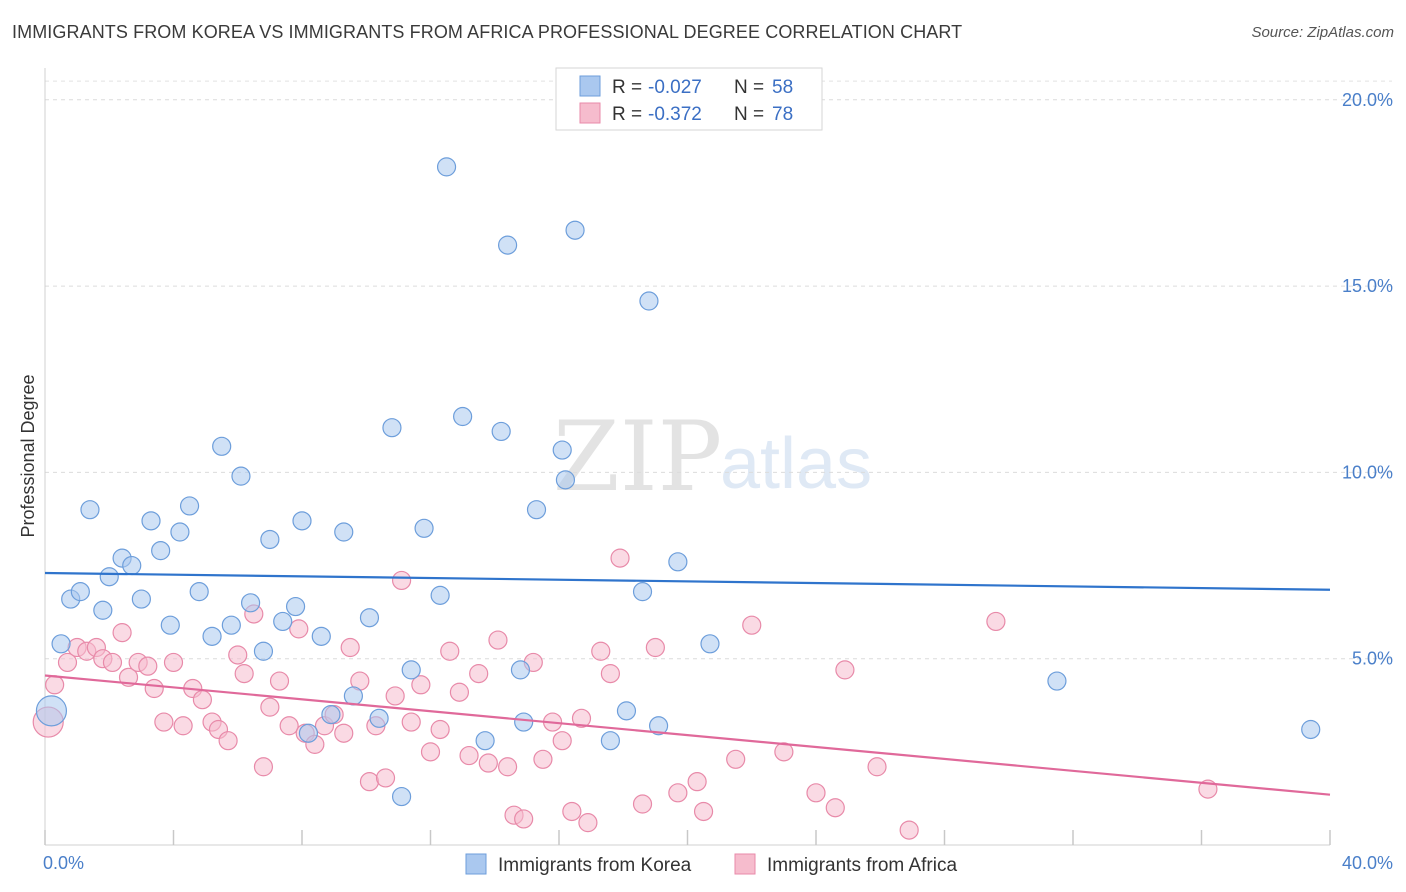 This screenshot has width=1406, height=892. I want to click on y-tick-label: 20.0%, so click(1367, 100).